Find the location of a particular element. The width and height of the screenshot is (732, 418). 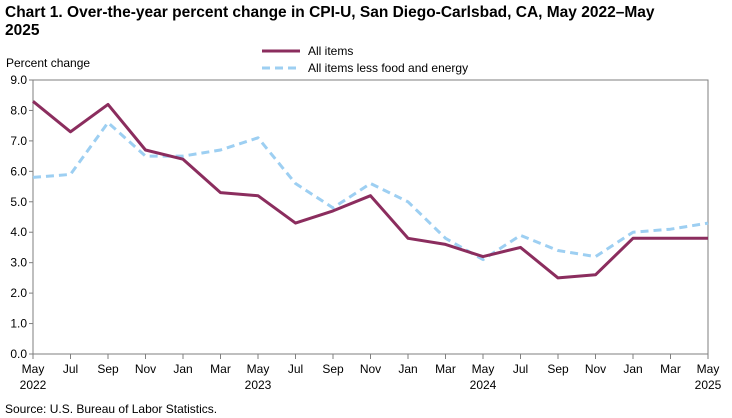

x-year-label: 2024 is located at coordinates (483, 385).